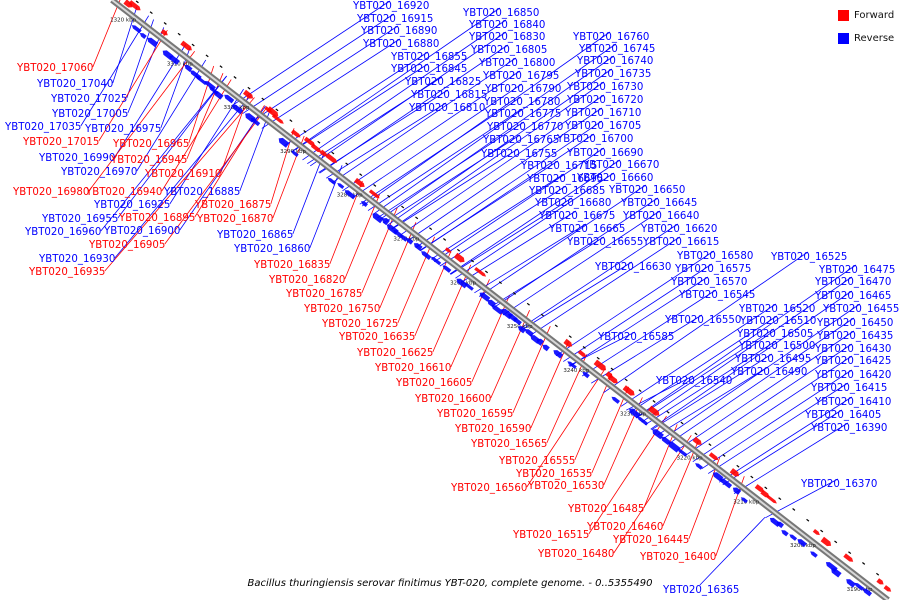  What do you see at coordinates (716, 295) in the screenshot?
I see `gene-label: YBT020_16545` at bounding box center [716, 295].